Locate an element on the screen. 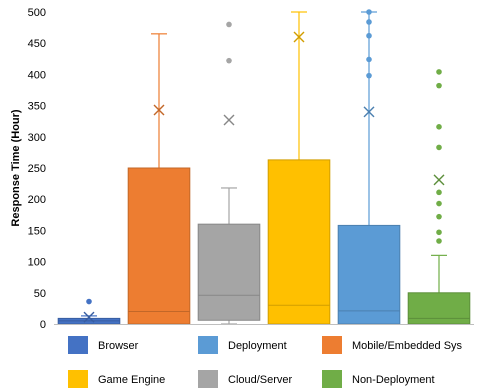 This screenshot has height=390, width=499. legend-item: Non-Deployment is located at coordinates (378, 379).